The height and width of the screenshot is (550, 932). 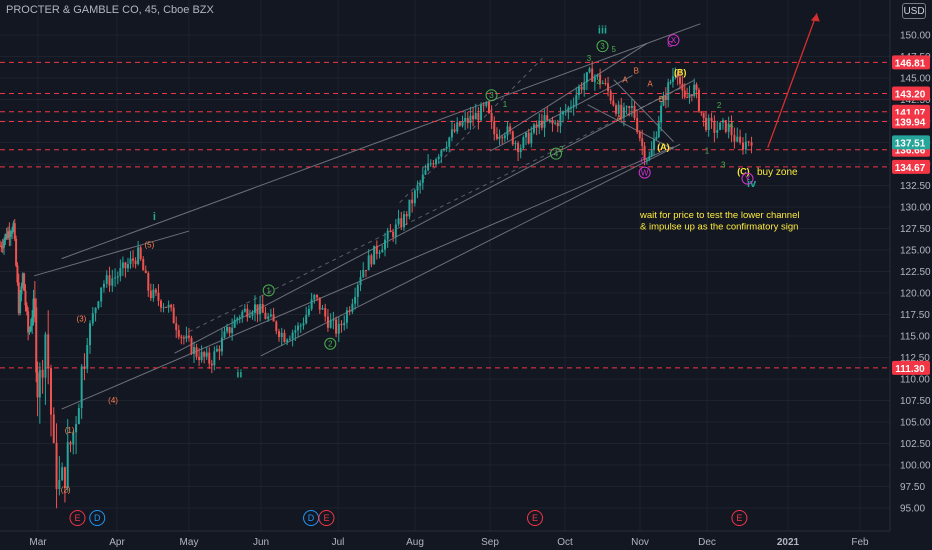 What do you see at coordinates (910, 123) in the screenshot?
I see `price-level-tag-label: 139.94` at bounding box center [910, 123].